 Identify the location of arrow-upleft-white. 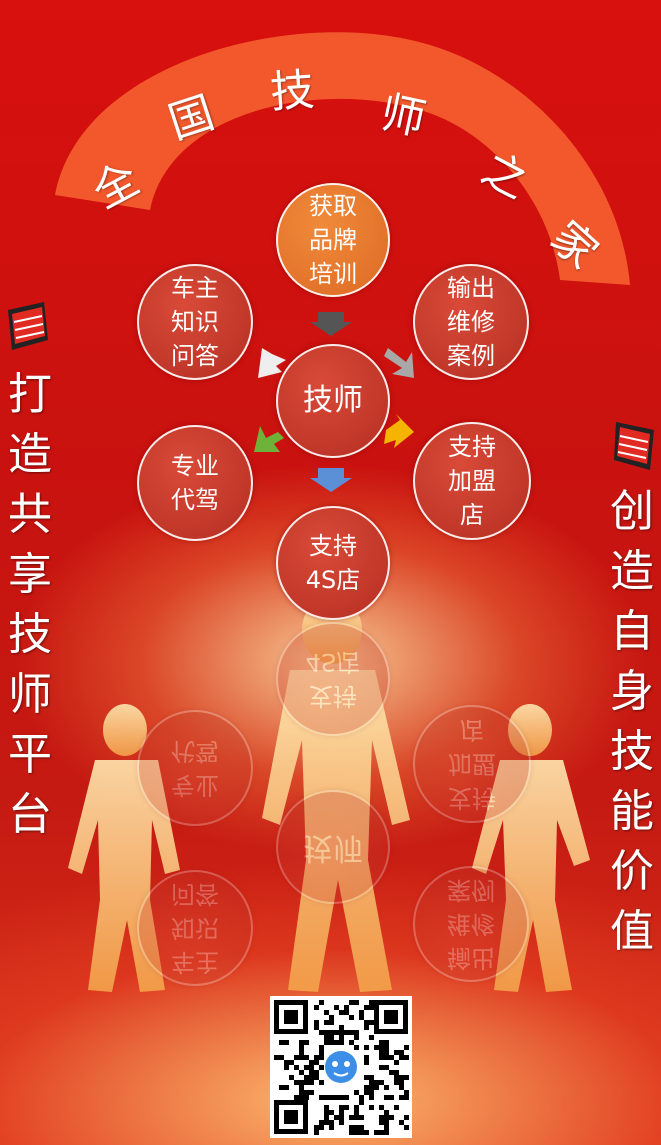
(272, 363).